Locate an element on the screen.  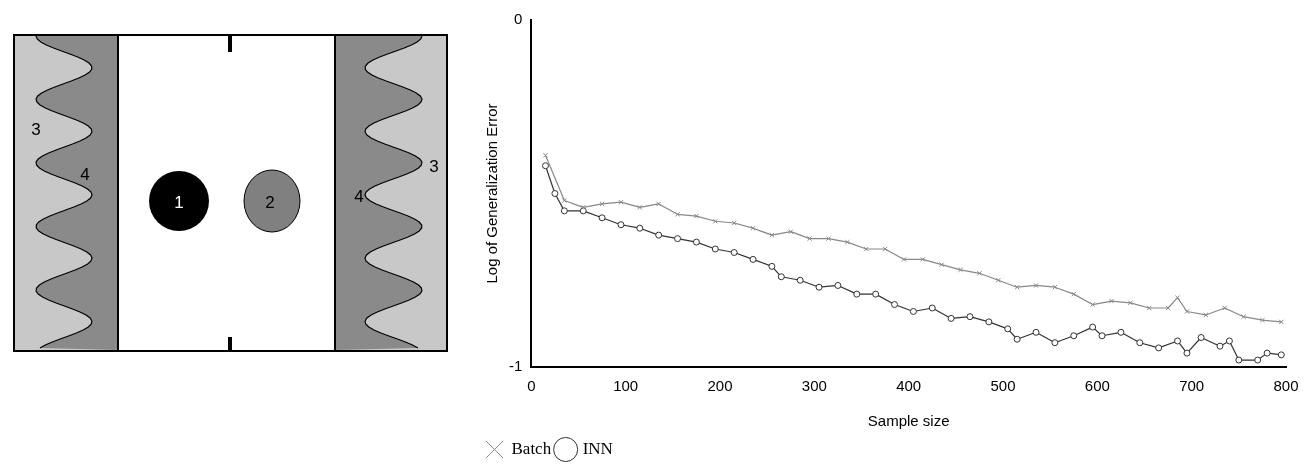
x-tick-label: 800 is located at coordinates (1286, 386).